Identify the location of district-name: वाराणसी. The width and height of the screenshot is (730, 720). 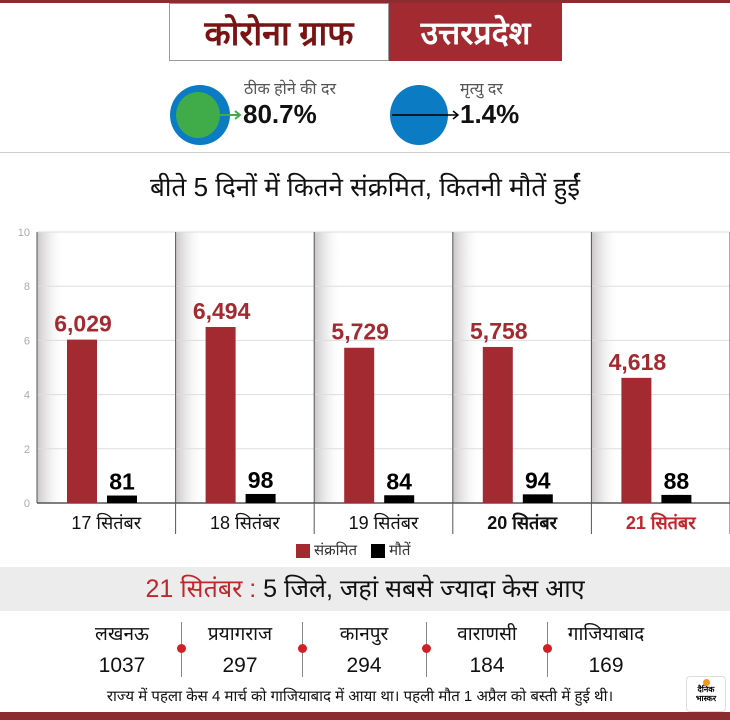
(487, 634).